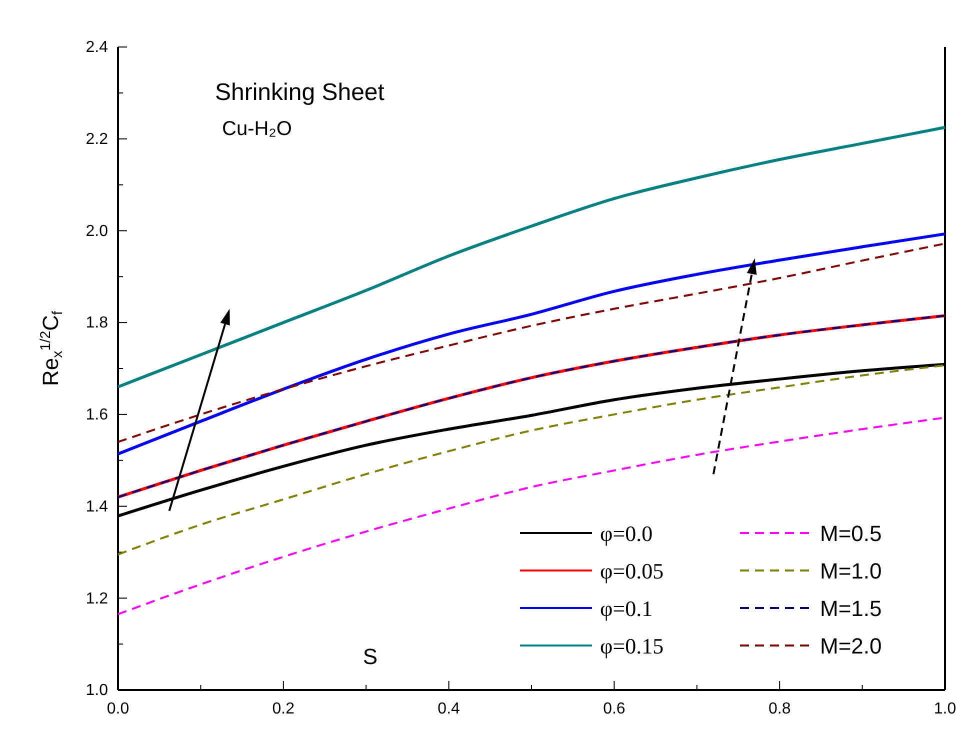 The width and height of the screenshot is (967, 738). I want to click on legend-label: M=2.0, so click(851, 646).